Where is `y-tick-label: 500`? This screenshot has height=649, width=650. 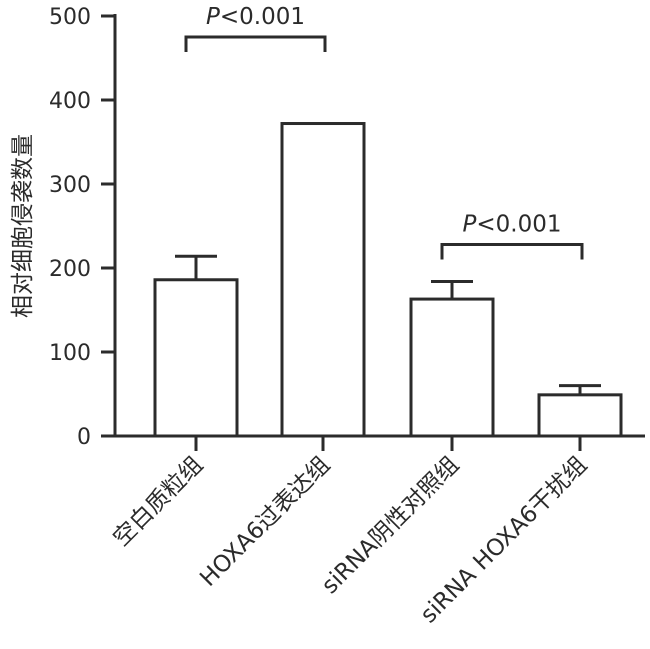
y-tick-label: 500 is located at coordinates (70, 17).